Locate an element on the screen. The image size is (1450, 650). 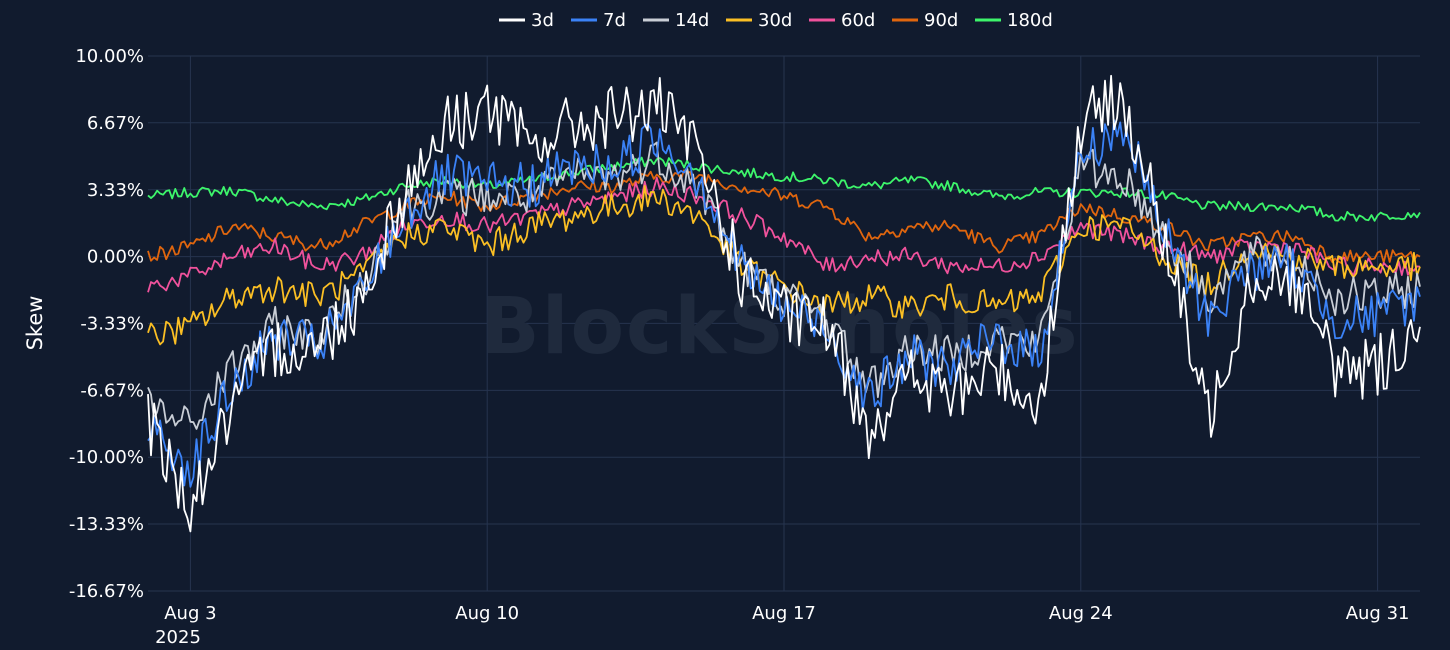
legend-label-60d: 60d is located at coordinates (858, 20).